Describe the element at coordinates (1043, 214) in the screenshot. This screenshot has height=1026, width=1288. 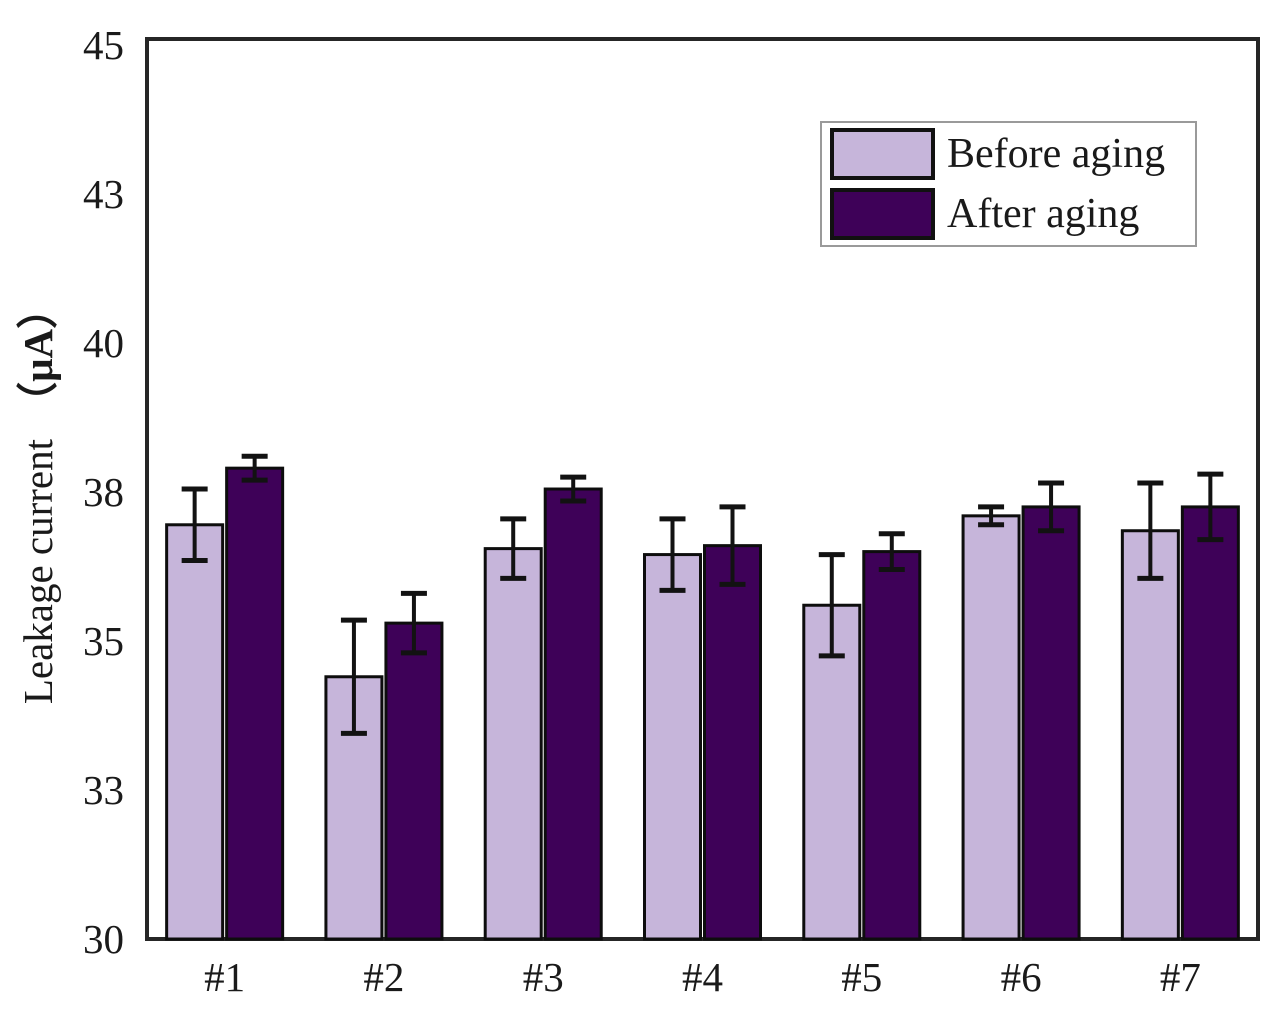
I see `legend-label-after-aging: After aging` at that location.